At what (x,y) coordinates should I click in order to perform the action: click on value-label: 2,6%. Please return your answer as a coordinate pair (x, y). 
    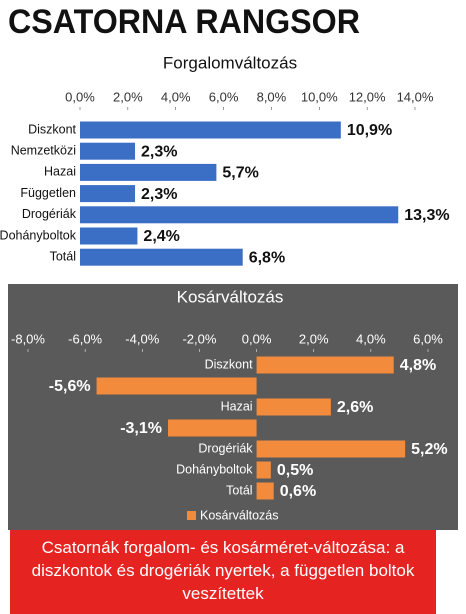
    Looking at the image, I should click on (355, 407).